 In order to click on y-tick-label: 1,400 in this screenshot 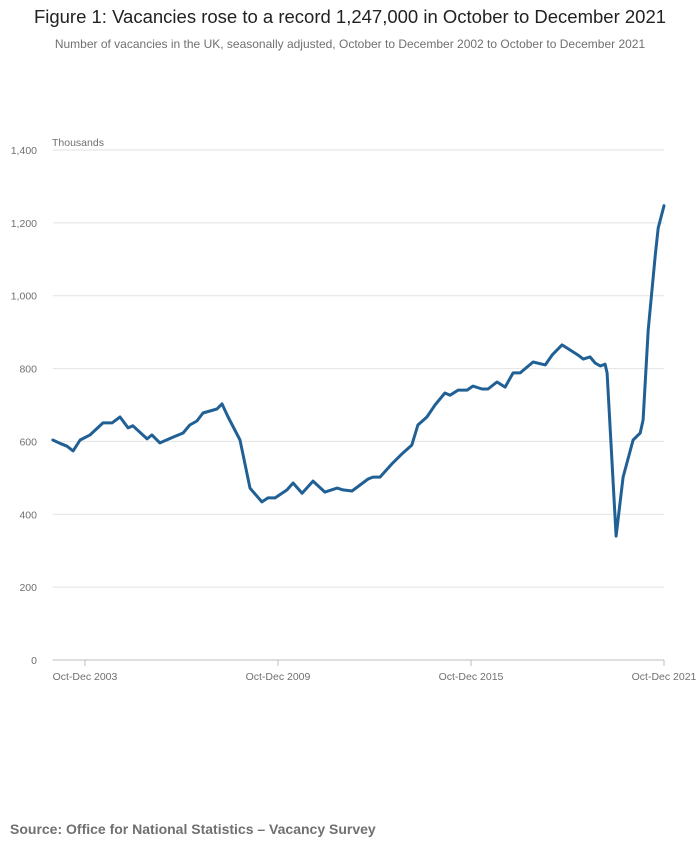, I will do `click(24, 151)`.